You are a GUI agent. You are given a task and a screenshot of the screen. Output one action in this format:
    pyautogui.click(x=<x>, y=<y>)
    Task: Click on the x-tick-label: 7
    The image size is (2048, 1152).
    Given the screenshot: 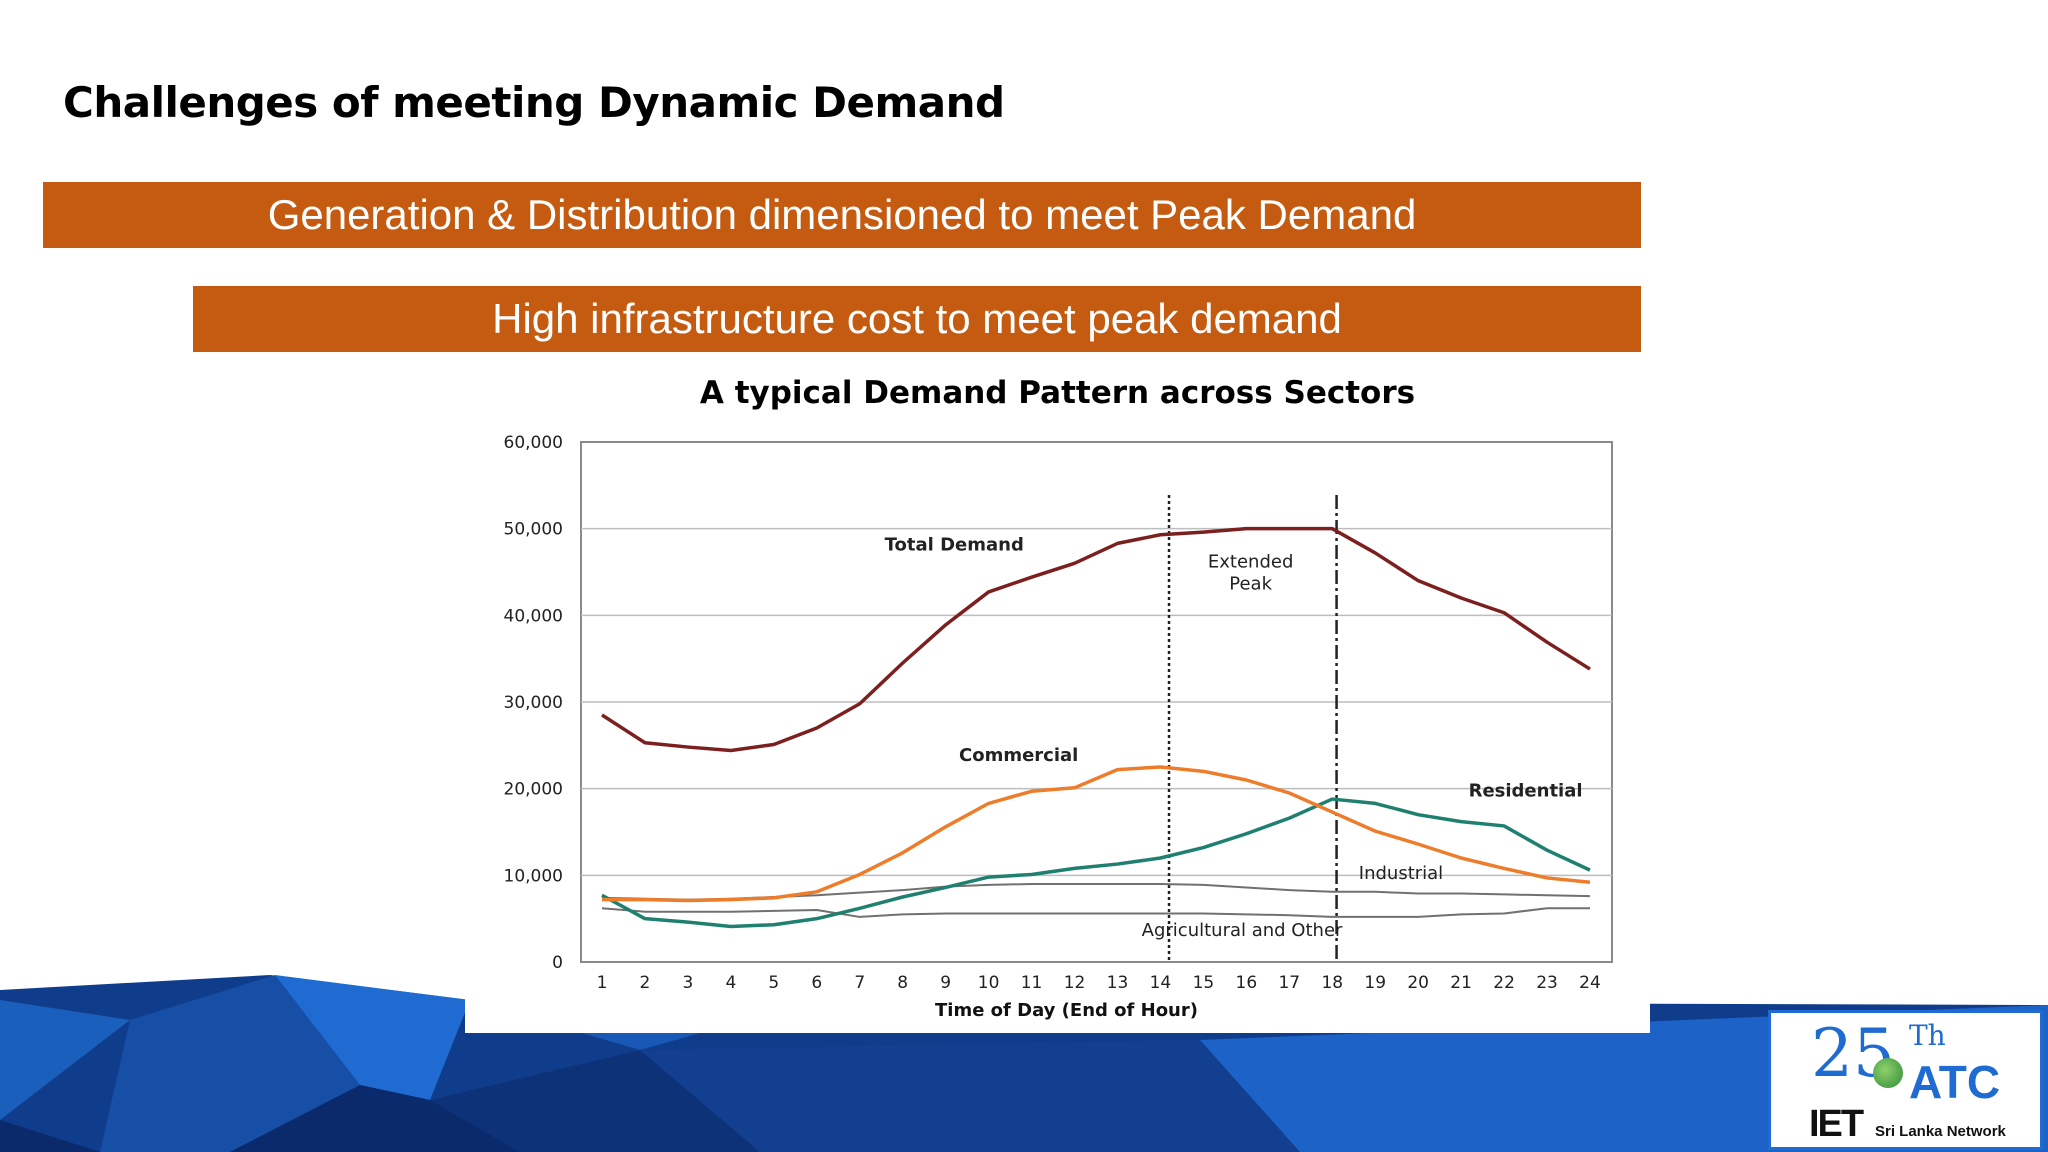 What is the action you would take?
    pyautogui.click(x=859, y=983)
    